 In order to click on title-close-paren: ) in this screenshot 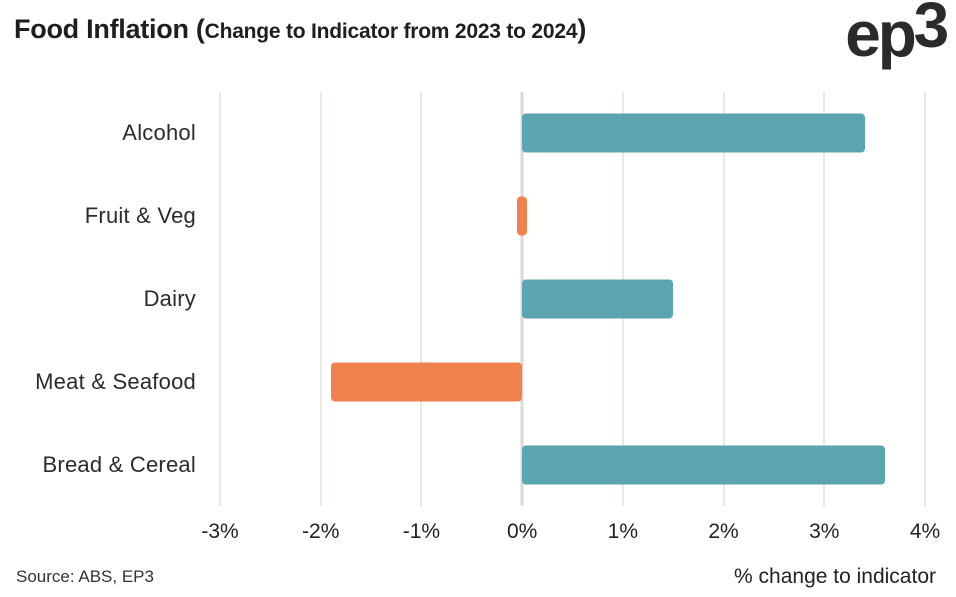, I will do `click(582, 29)`.